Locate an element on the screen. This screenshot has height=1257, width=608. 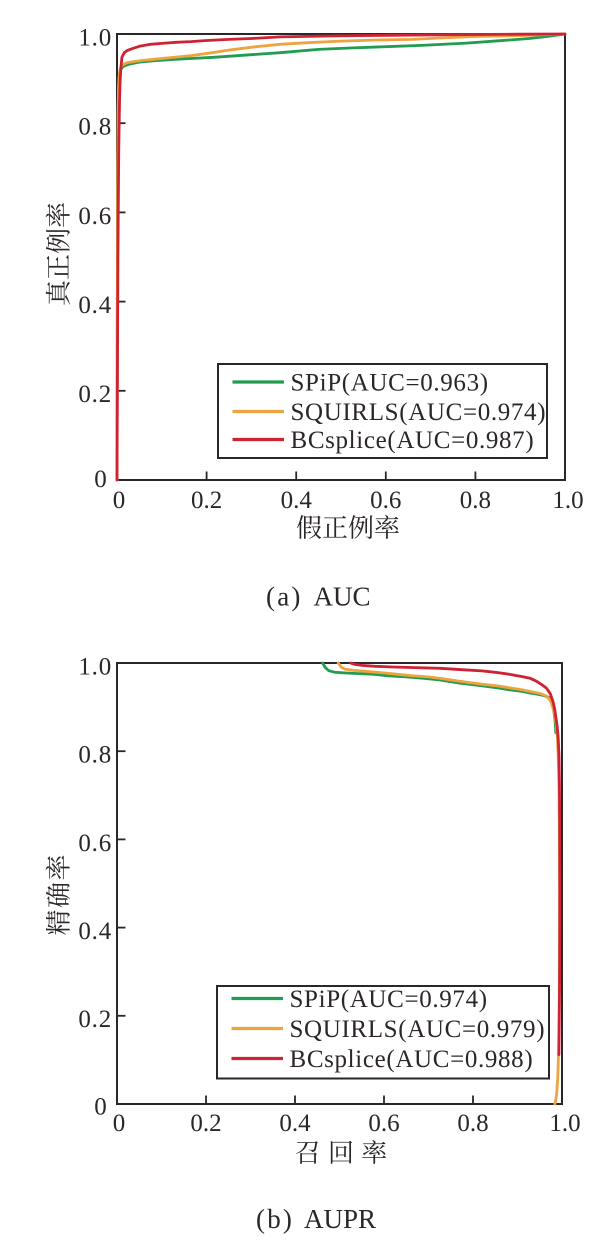
svg-text: BCsplice(AUC=0.988) is located at coordinates (412, 1059).